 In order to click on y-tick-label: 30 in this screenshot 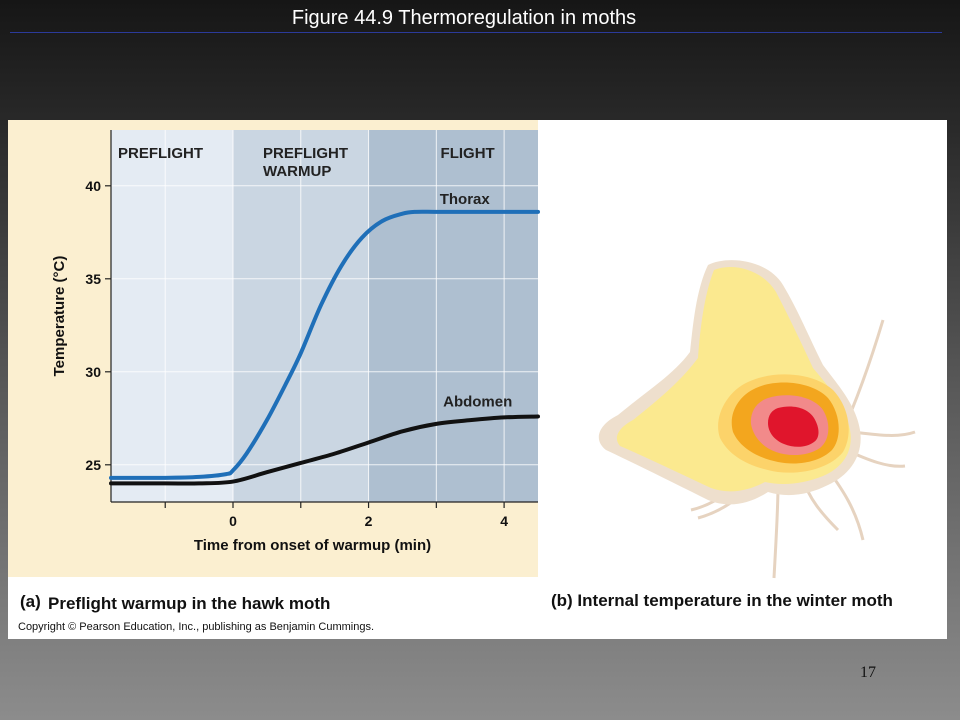, I will do `click(93, 372)`.